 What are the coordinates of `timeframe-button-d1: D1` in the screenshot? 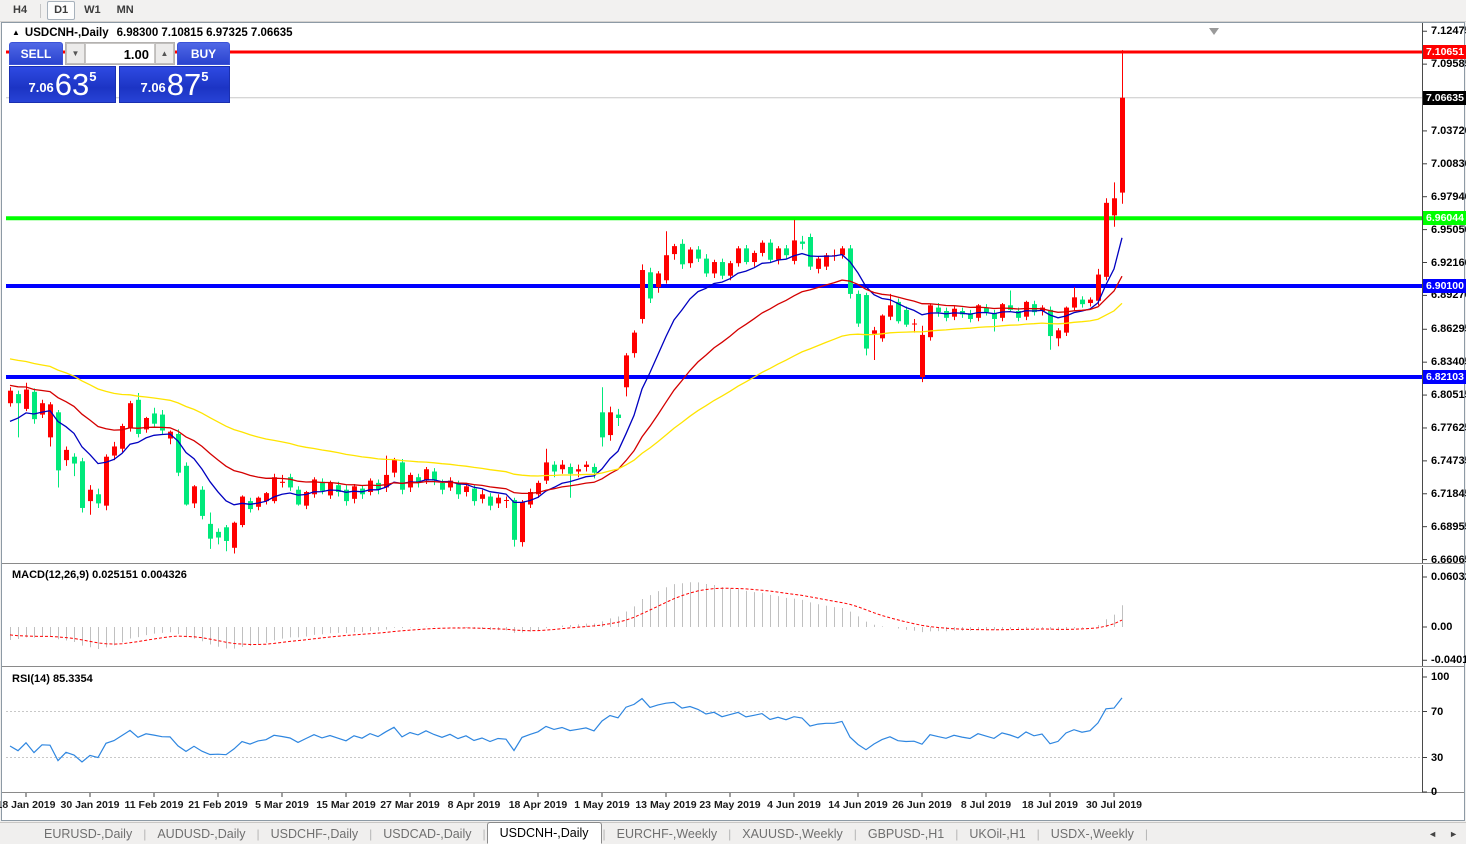 It's located at (61, 10).